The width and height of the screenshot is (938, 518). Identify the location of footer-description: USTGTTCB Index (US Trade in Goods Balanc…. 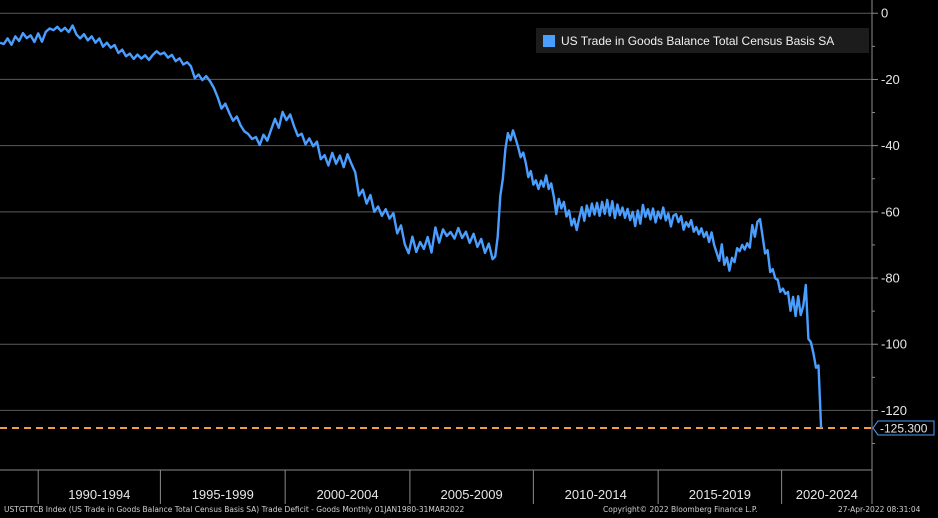
(234, 509).